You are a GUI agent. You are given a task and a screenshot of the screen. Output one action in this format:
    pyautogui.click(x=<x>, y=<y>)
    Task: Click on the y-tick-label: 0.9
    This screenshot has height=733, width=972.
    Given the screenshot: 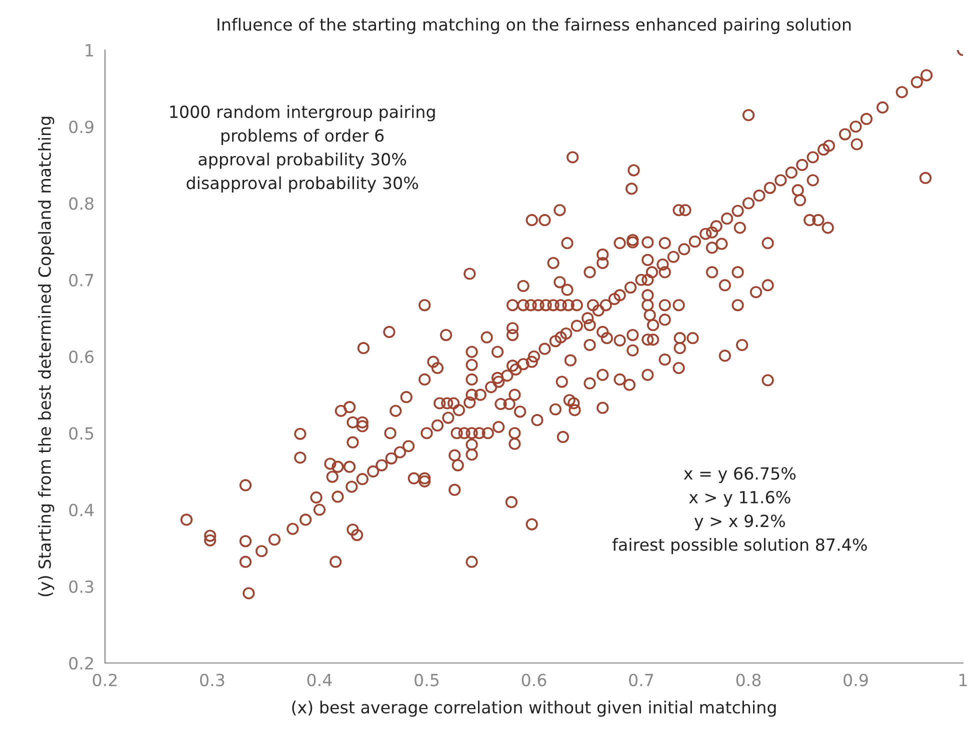 What is the action you would take?
    pyautogui.click(x=81, y=127)
    